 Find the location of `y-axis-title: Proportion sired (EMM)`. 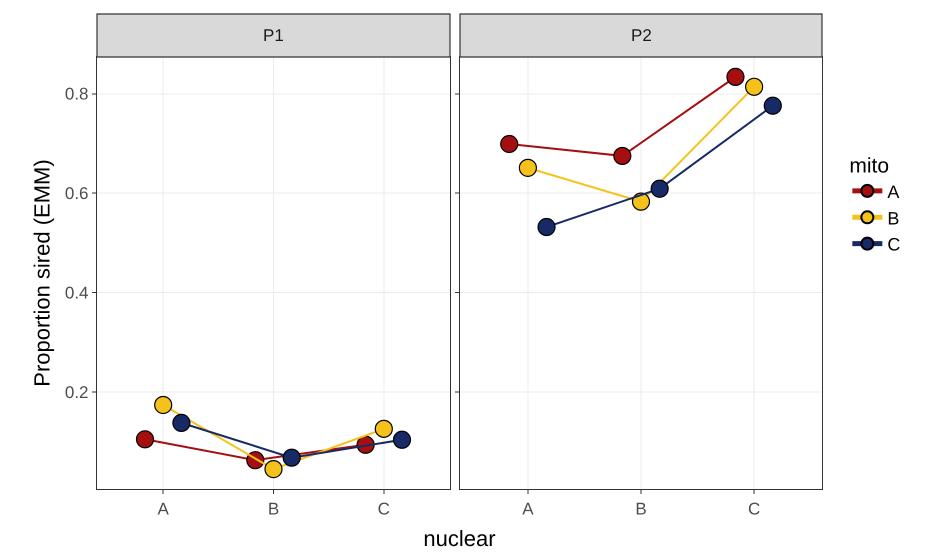

y-axis-title: Proportion sired (EMM) is located at coordinates (42, 273).